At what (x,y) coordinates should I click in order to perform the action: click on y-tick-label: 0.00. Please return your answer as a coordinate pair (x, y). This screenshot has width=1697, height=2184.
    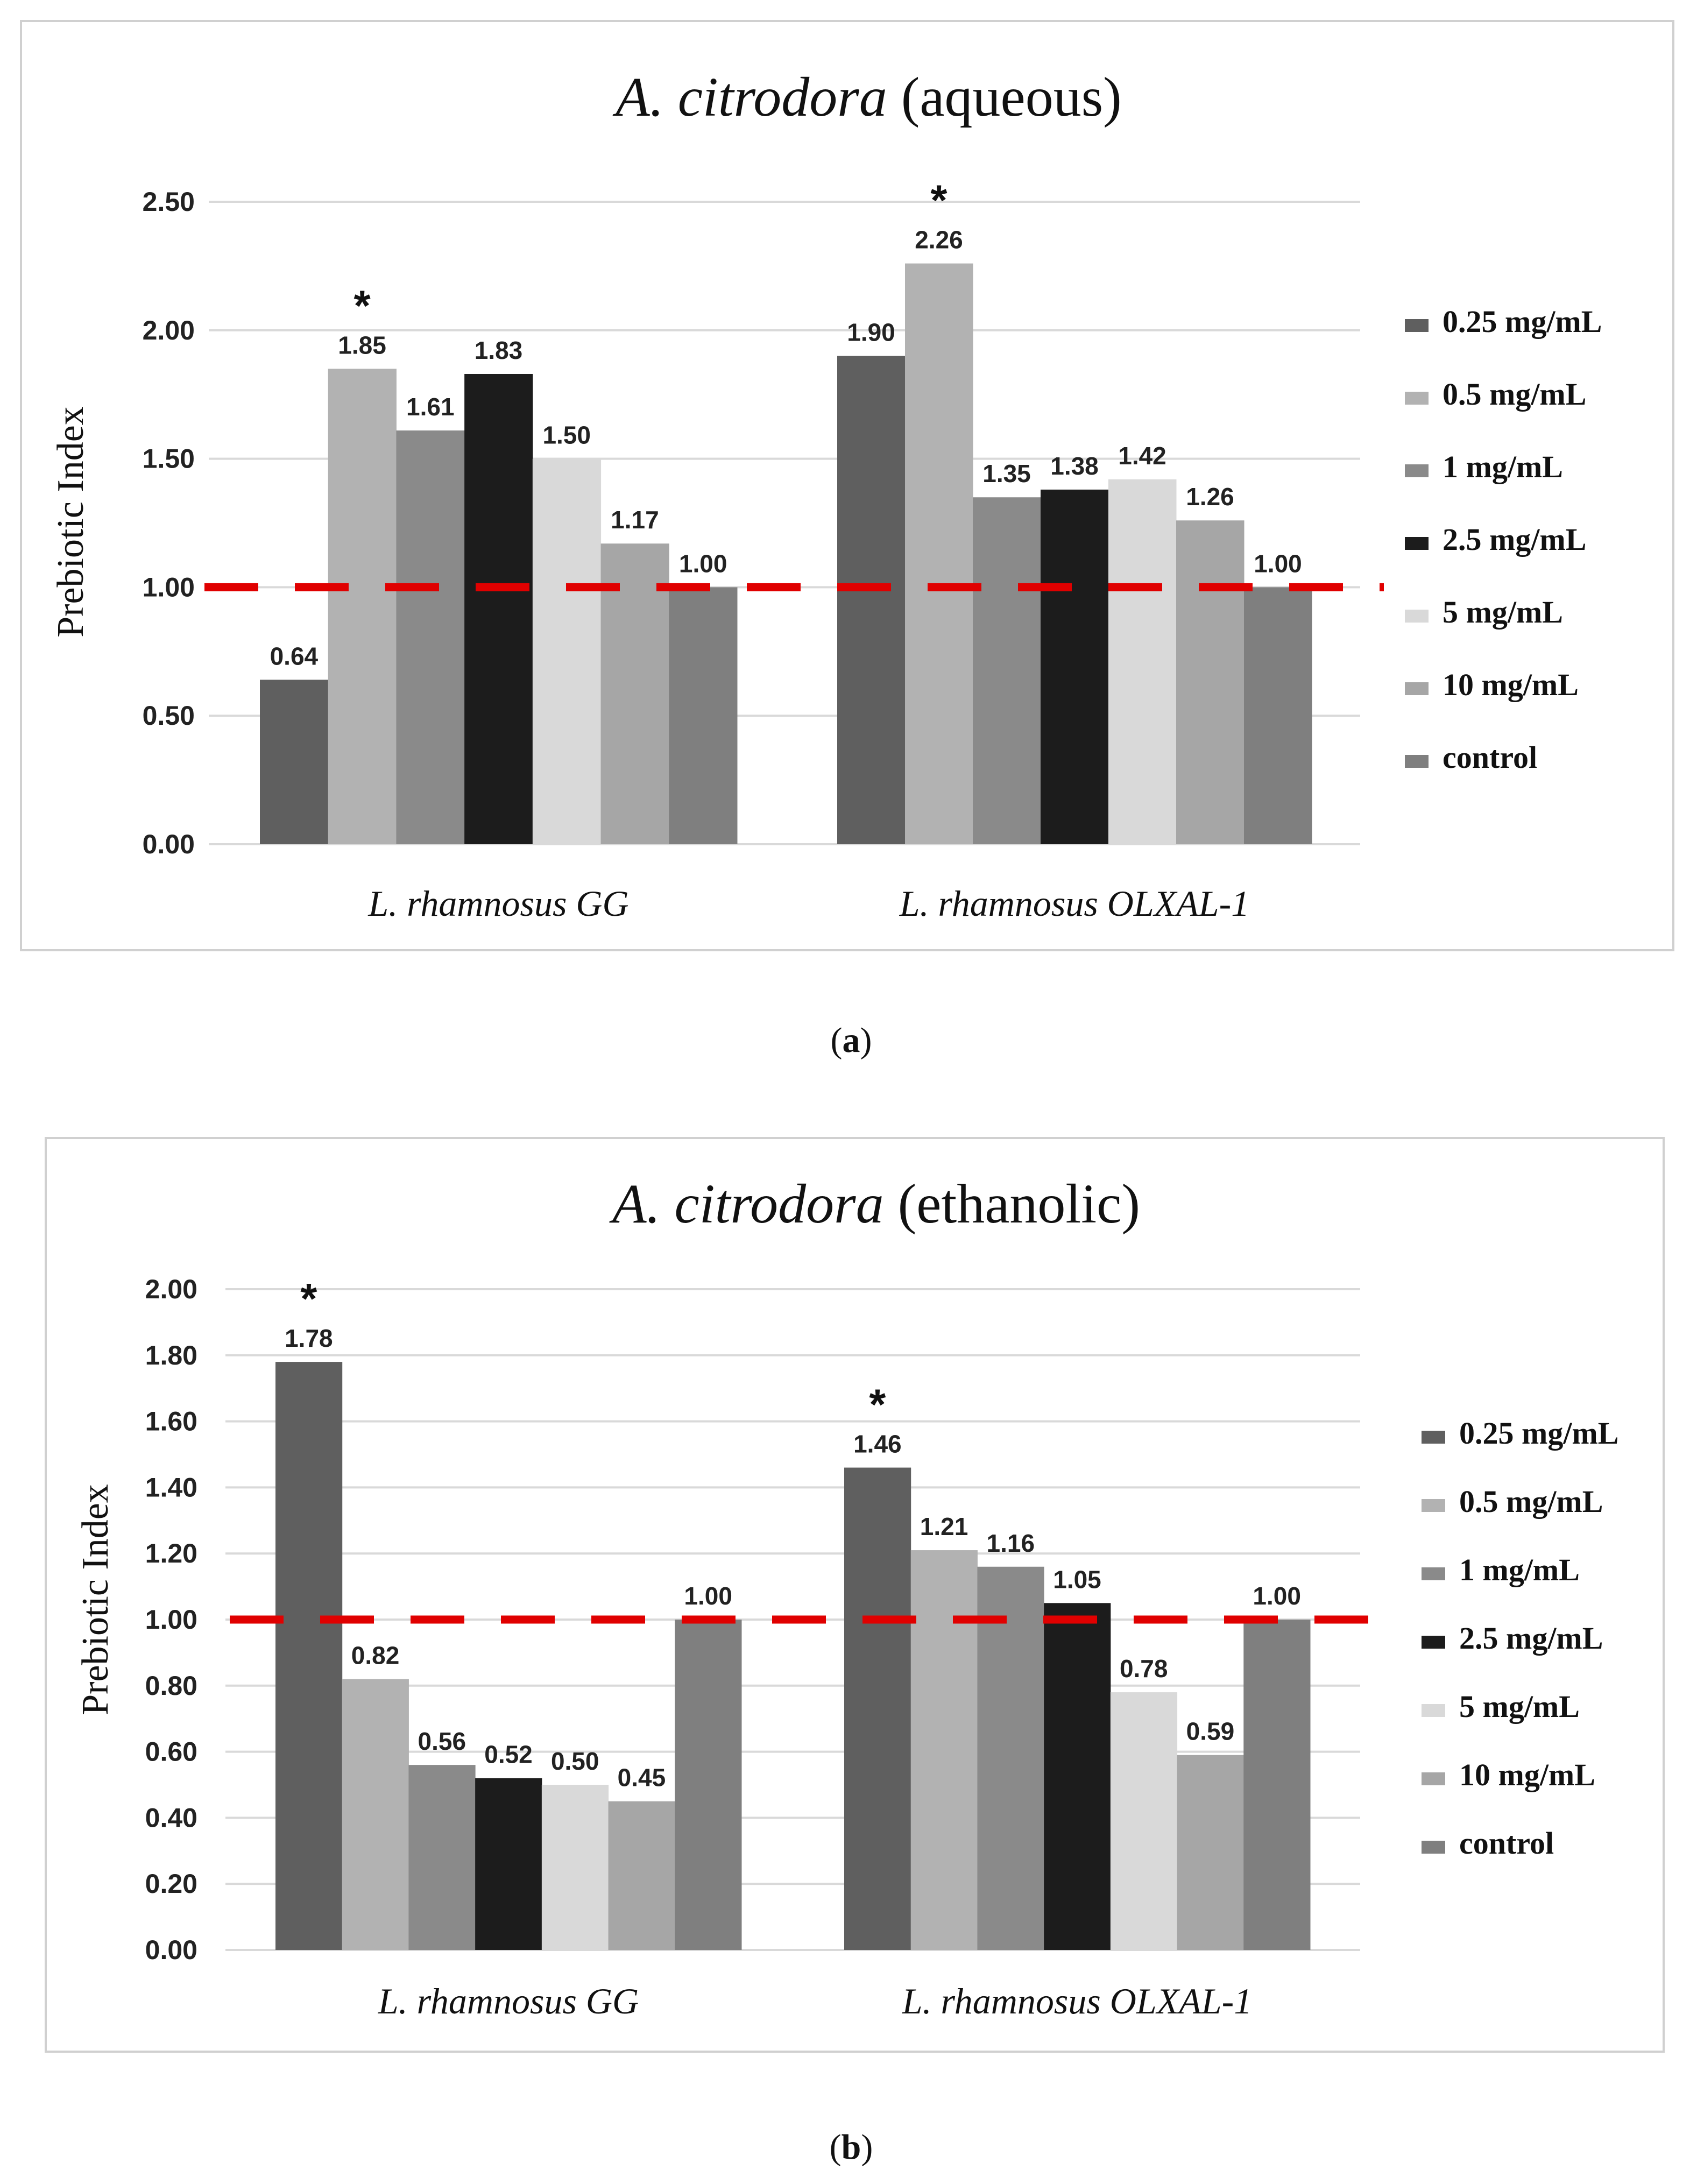
    Looking at the image, I should click on (171, 1950).